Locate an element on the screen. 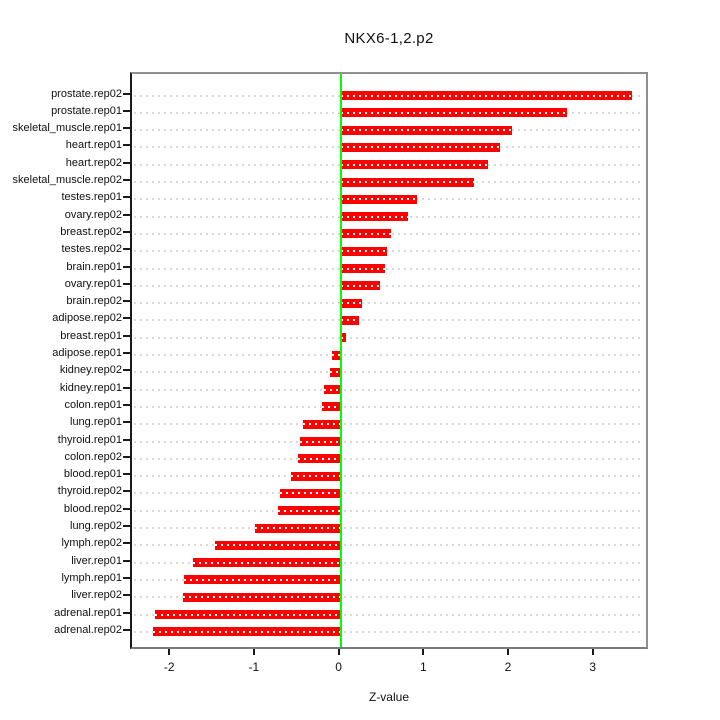 Image resolution: width=720 pixels, height=720 pixels. y-axis-label: testes.rep01 is located at coordinates (91, 197).